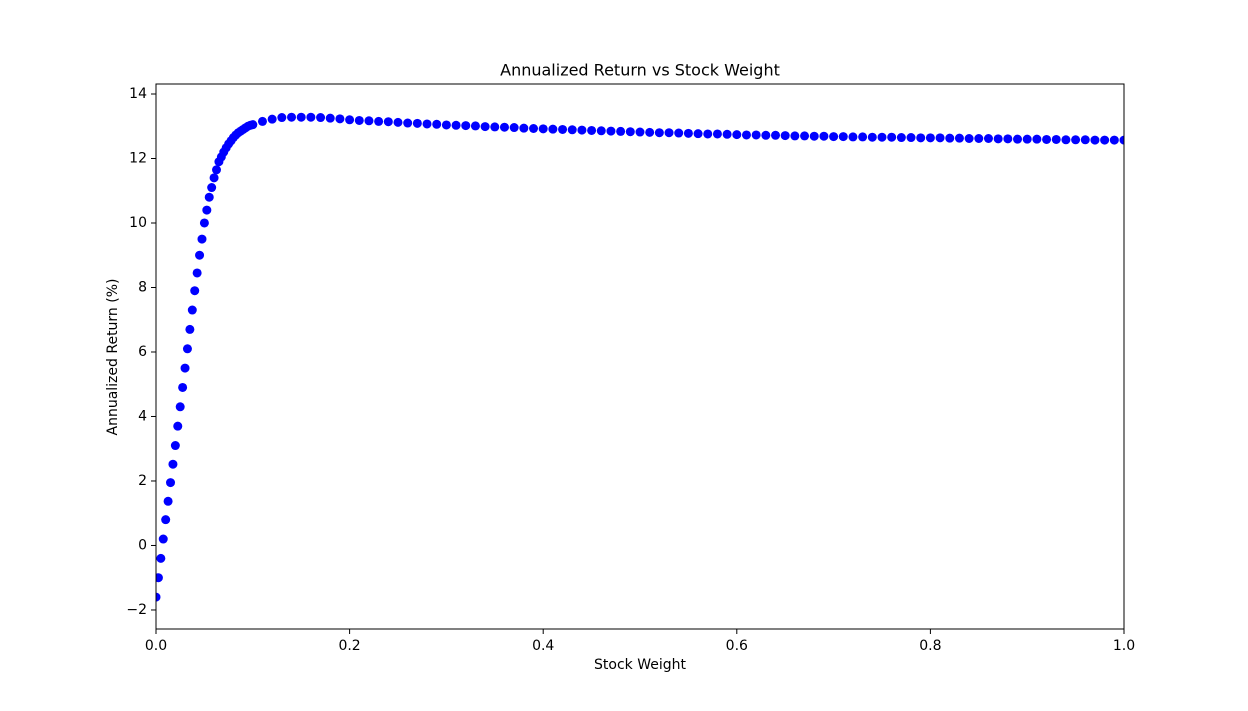 The image size is (1248, 711). What do you see at coordinates (113, 357) in the screenshot?
I see `y-axis-label: Annualized Return (%)` at bounding box center [113, 357].